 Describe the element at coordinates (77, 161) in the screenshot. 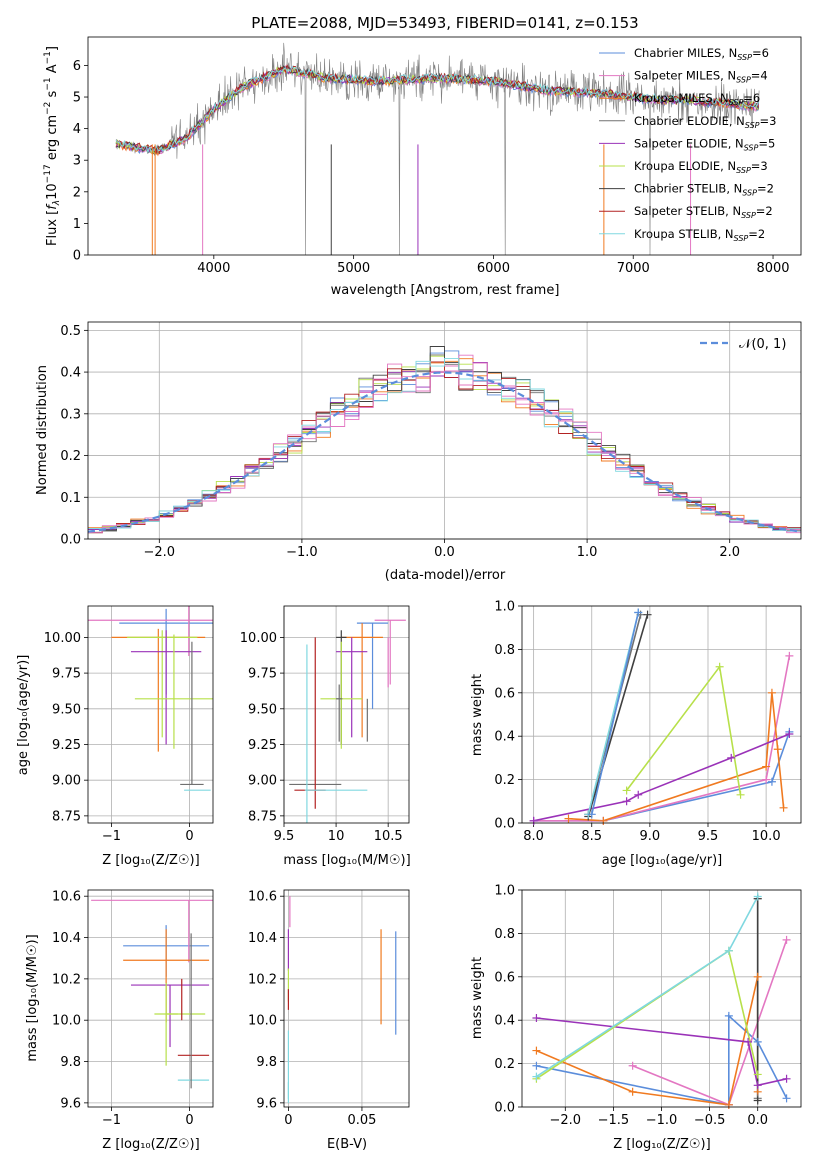

I see `y-tick-label: 3` at that location.